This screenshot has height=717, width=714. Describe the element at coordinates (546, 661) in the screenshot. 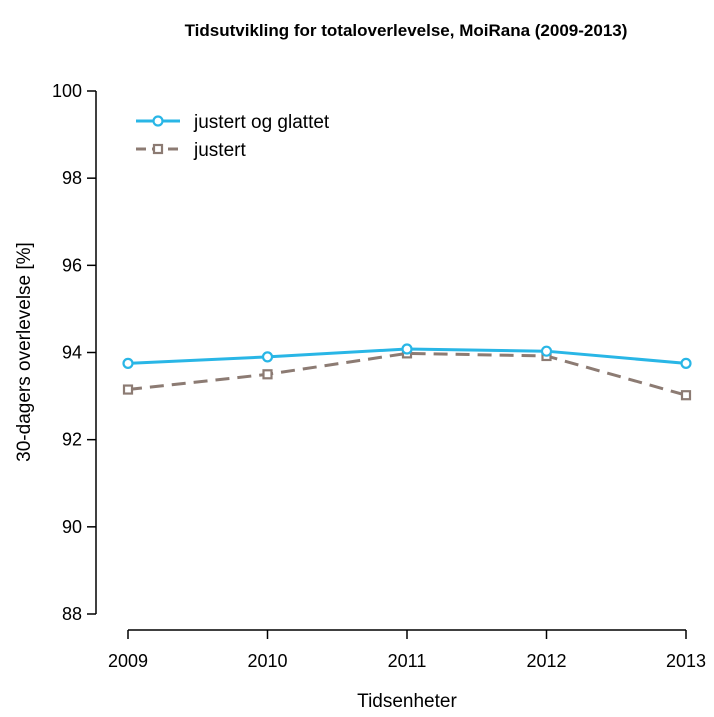

I see `x-tick-label: 2012` at that location.